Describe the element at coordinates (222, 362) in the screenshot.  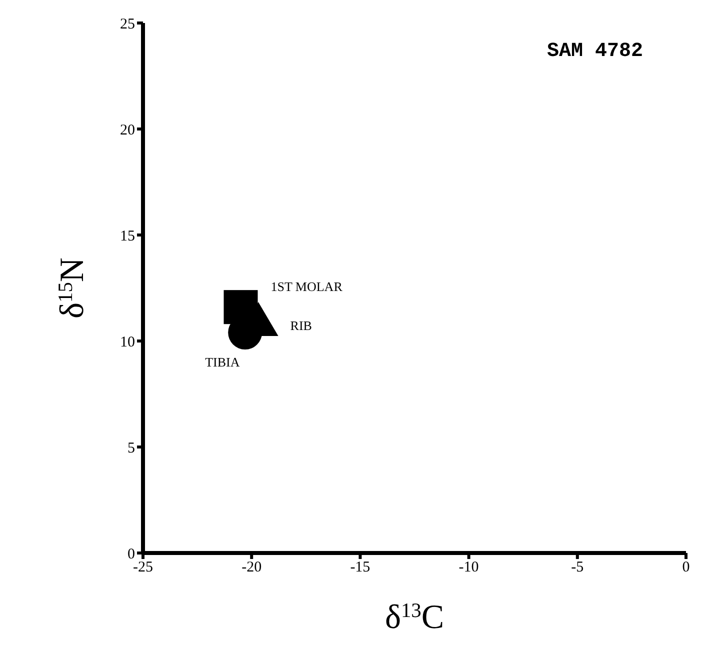
I see `series-label: TIBIA` at that location.